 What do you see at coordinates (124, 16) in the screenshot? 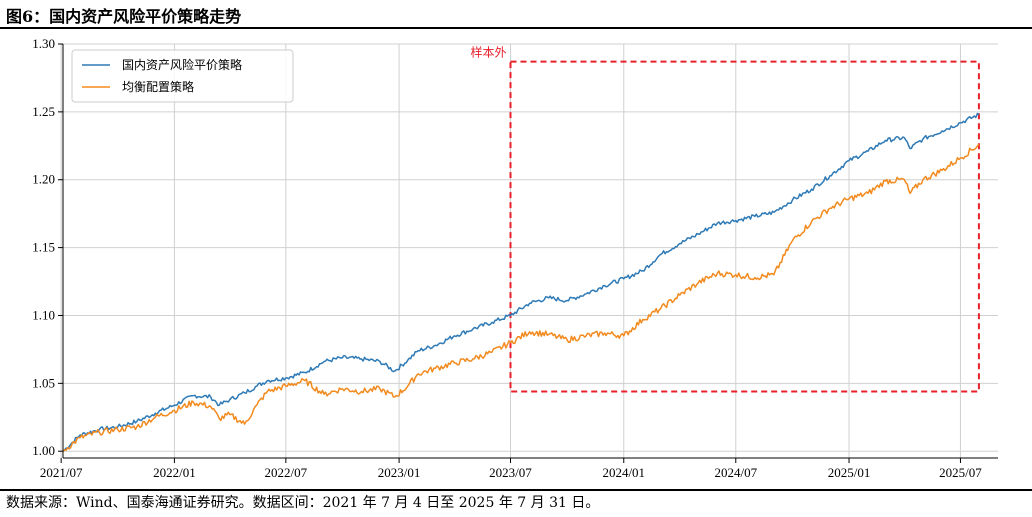
I see `figure-title: 图6：国内资产风险平价策略走势` at bounding box center [124, 16].